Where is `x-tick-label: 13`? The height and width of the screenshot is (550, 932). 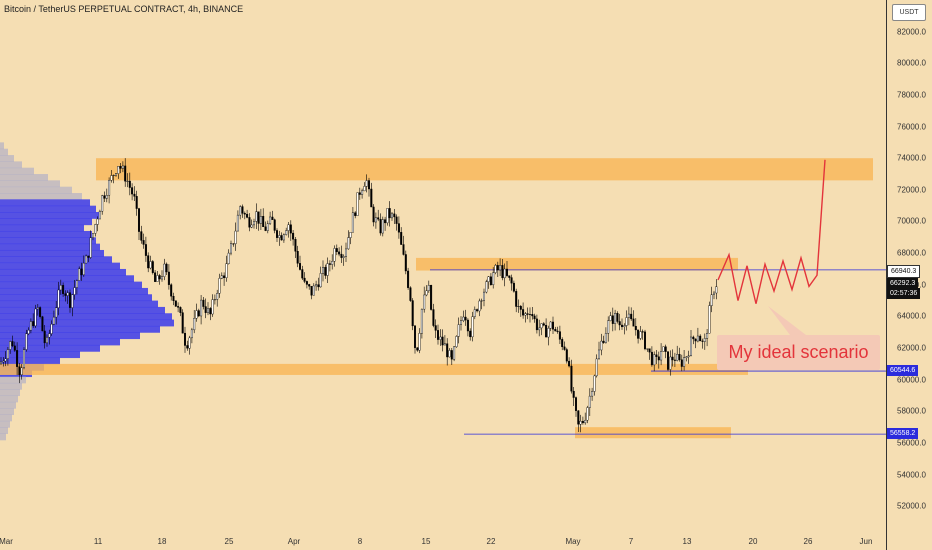
x-tick-label: 13 is located at coordinates (687, 541).